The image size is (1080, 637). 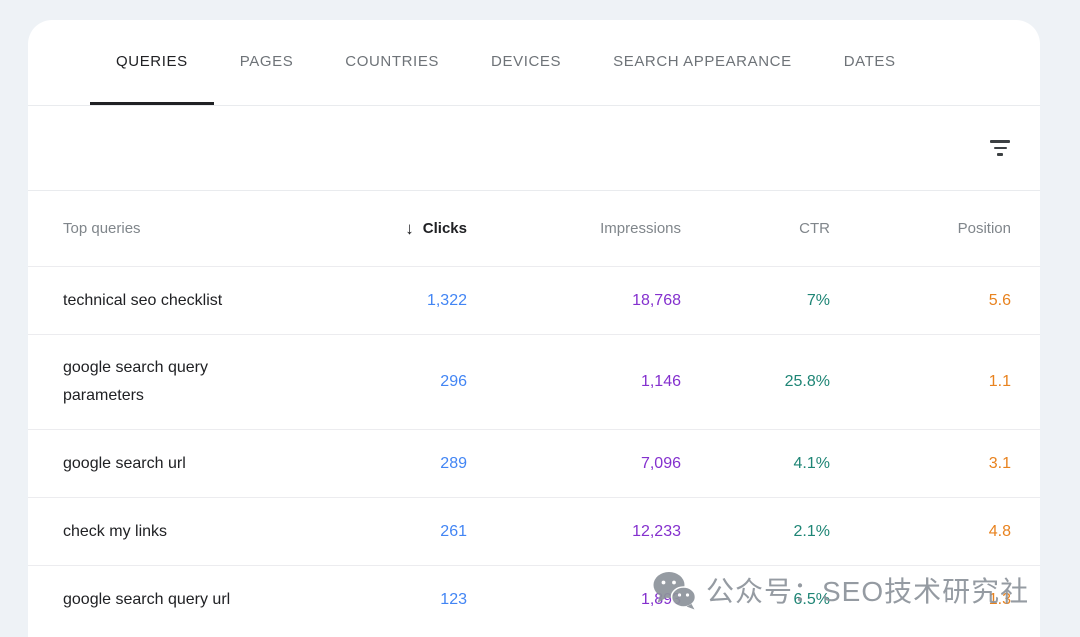 I want to click on impressions-cell: 7,096, so click(x=660, y=463).